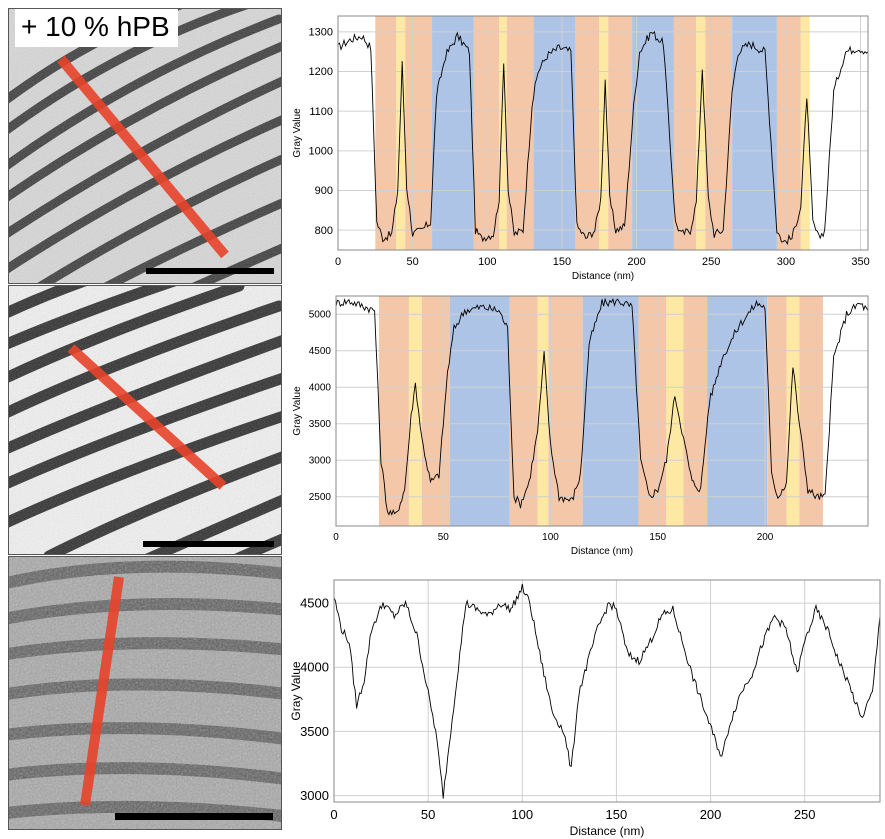  Describe the element at coordinates (324, 191) in the screenshot. I see `y-tick-label: 900` at that location.